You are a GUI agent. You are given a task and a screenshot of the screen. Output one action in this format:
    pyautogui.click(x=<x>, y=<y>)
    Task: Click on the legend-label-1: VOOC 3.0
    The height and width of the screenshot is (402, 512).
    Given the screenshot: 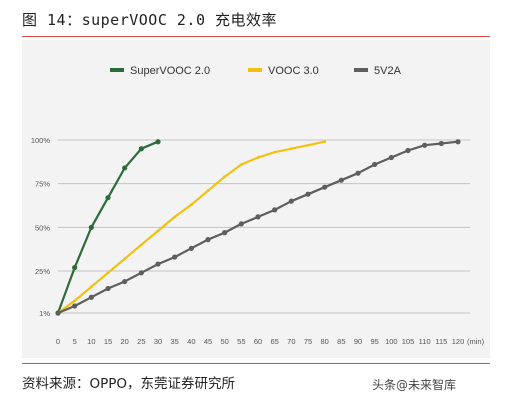 What is the action you would take?
    pyautogui.click(x=293, y=71)
    